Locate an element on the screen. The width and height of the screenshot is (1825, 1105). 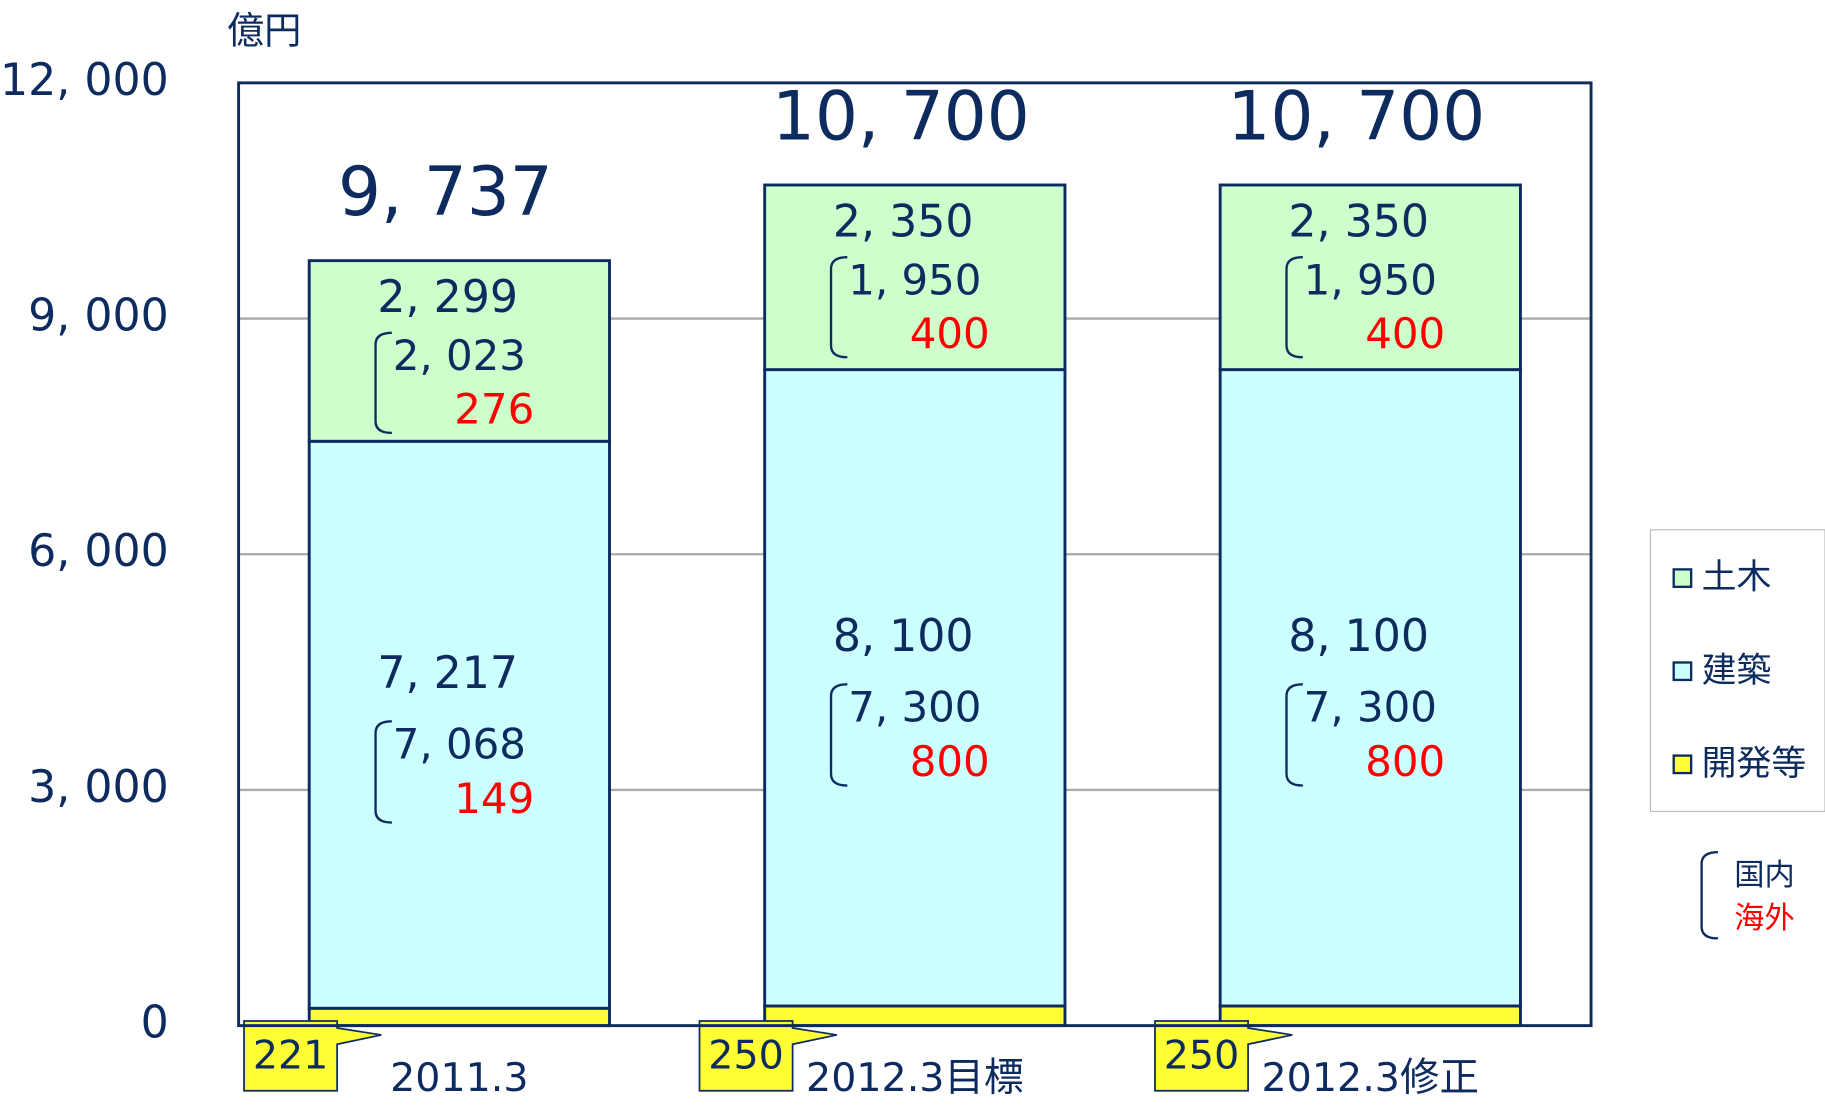
value-label: 7, 217 is located at coordinates (447, 673).